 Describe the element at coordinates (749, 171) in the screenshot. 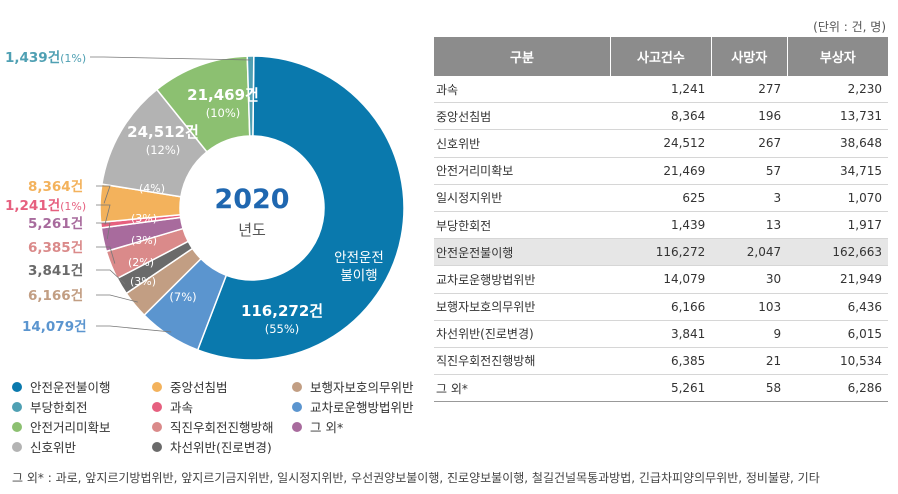

I see `table-cell: 57` at that location.